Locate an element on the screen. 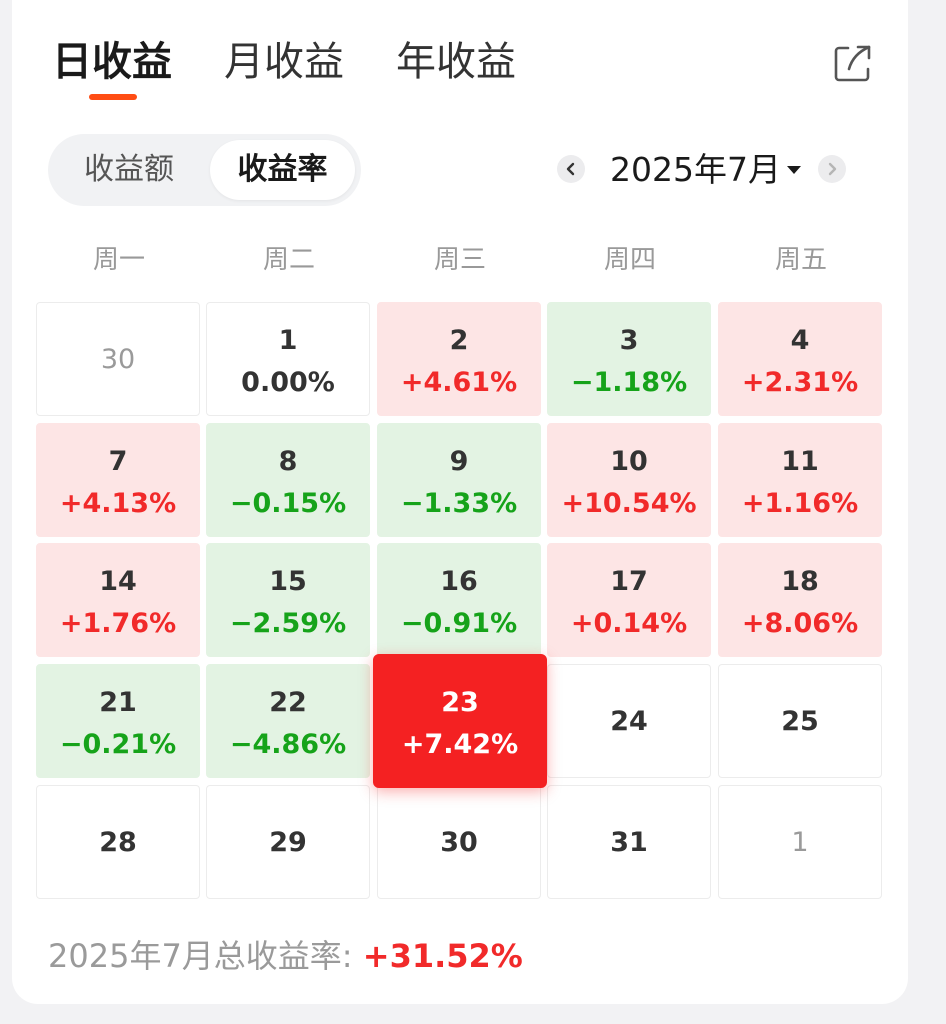 This screenshot has height=1024, width=946. day-number: 8 is located at coordinates (288, 461).